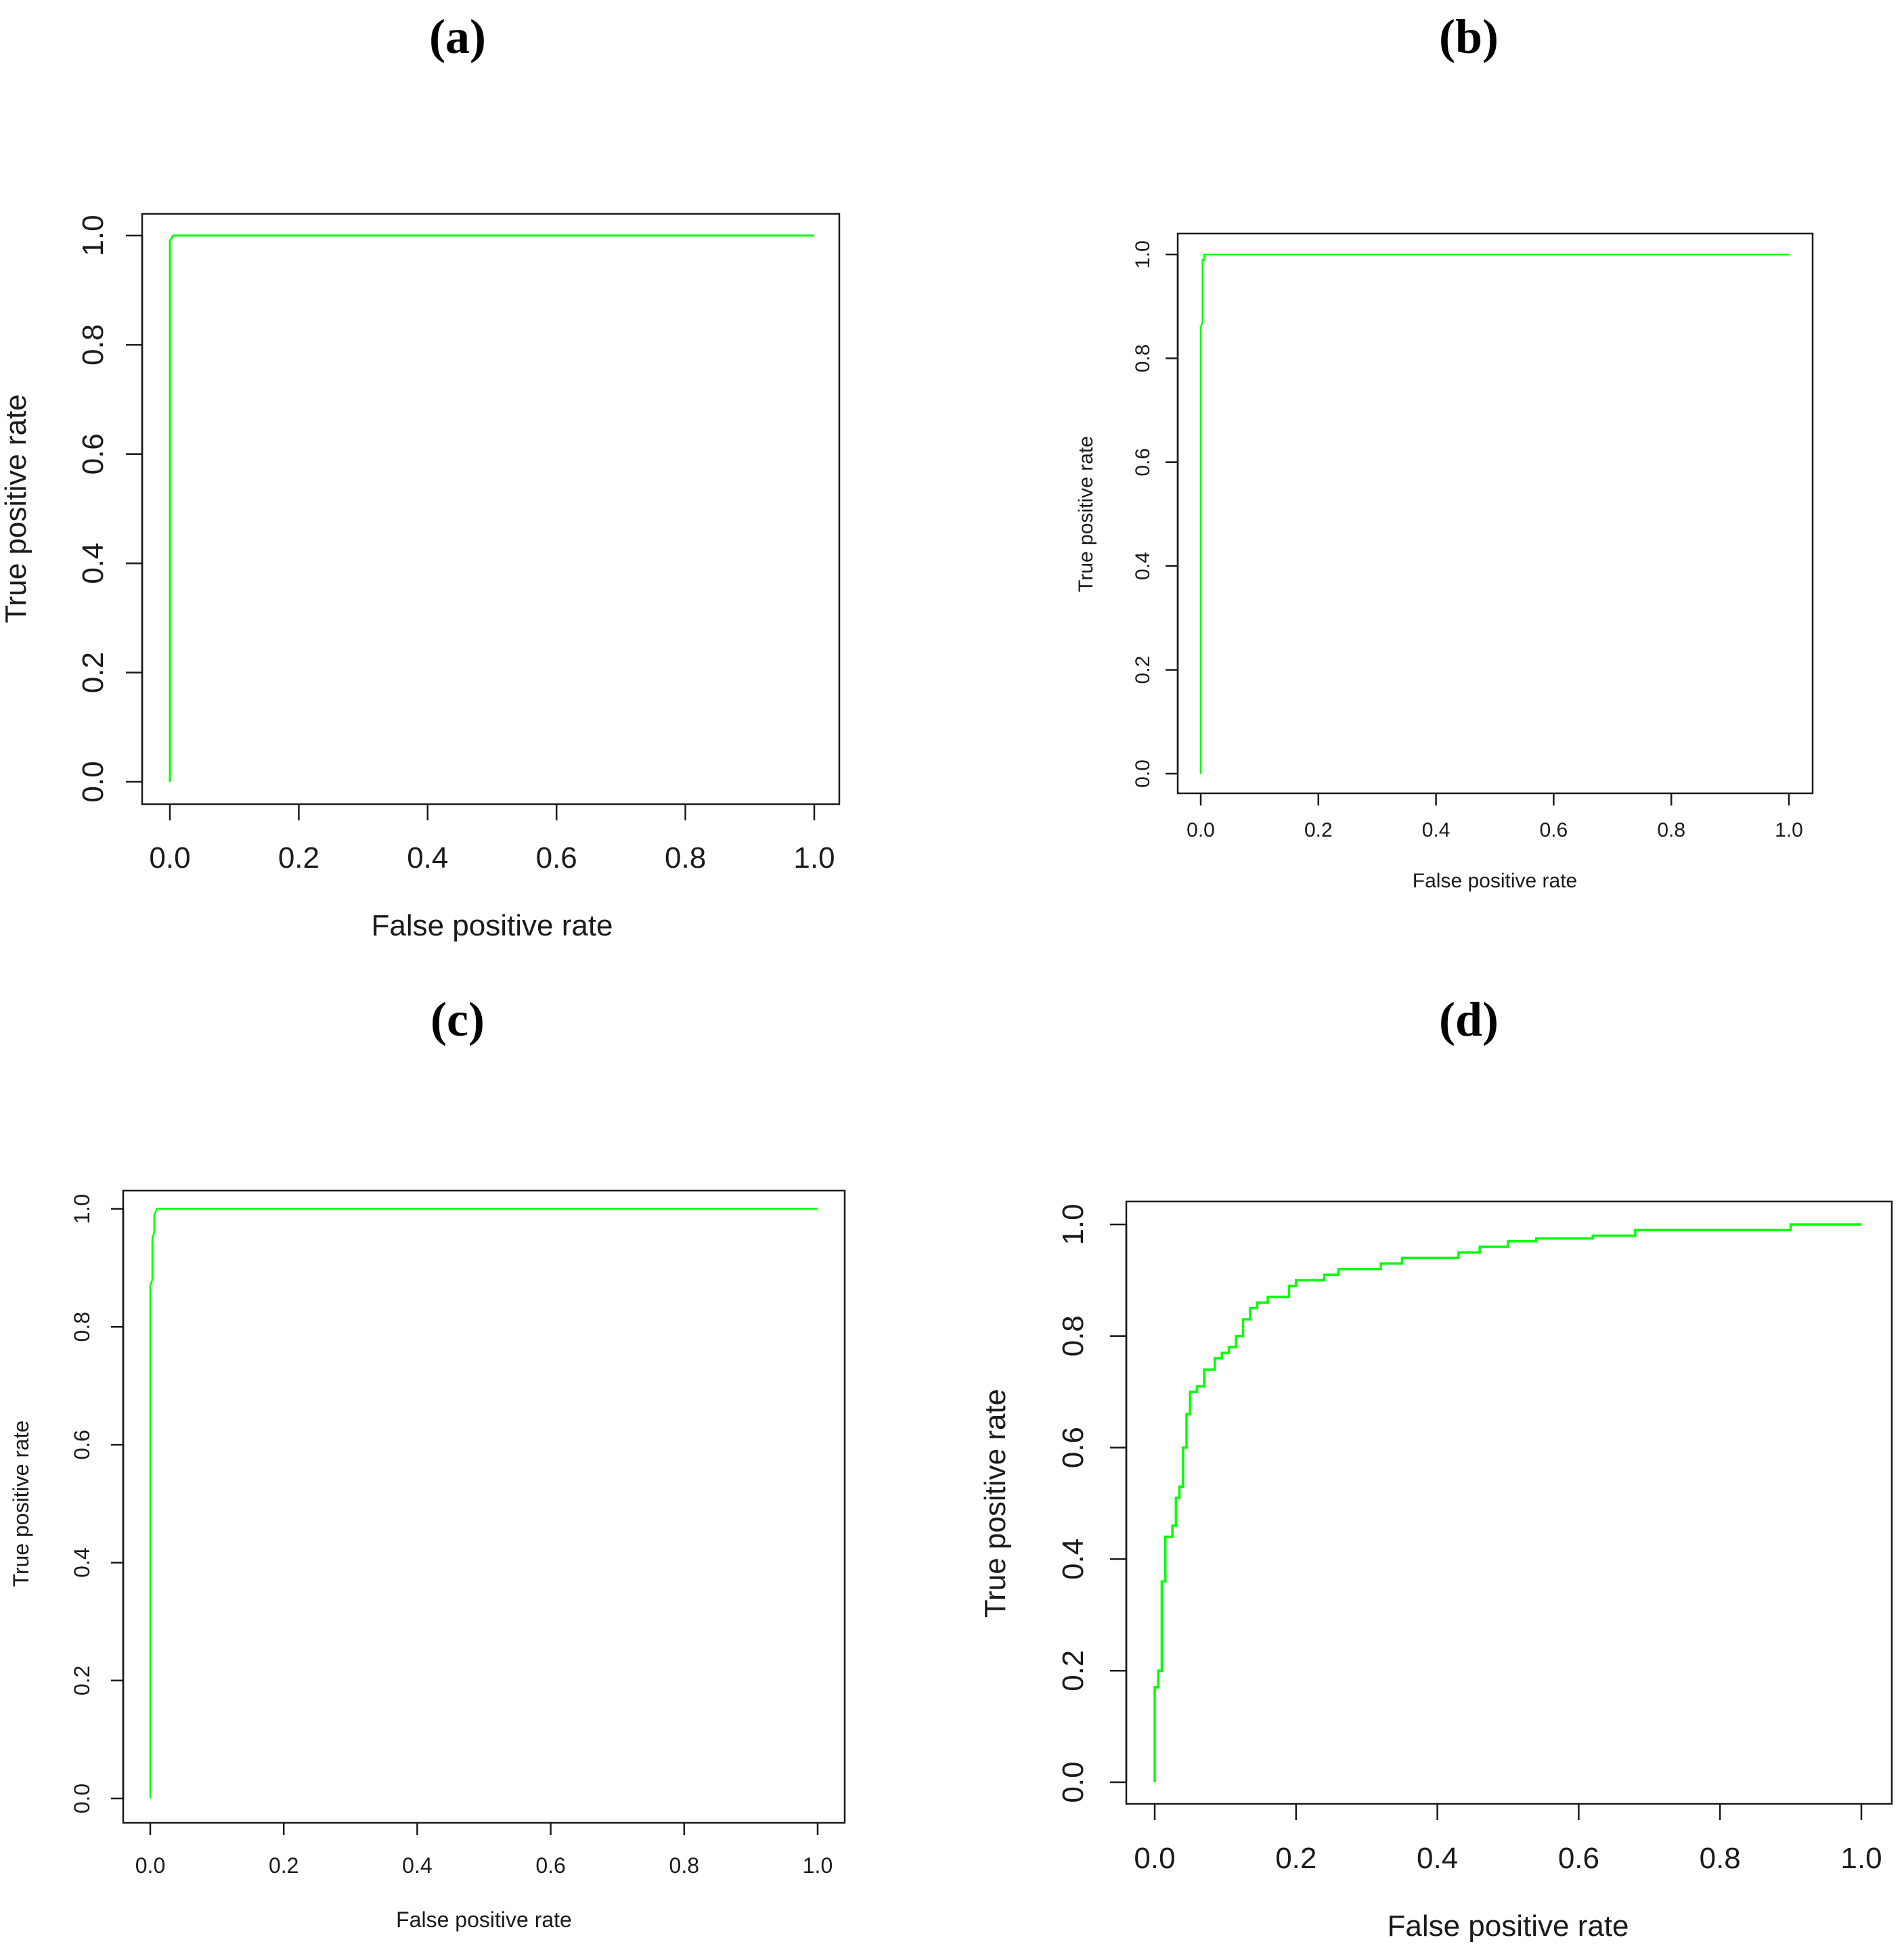 Image resolution: width=1904 pixels, height=1944 pixels. I want to click on panel-label-d: (d), so click(1469, 1019).